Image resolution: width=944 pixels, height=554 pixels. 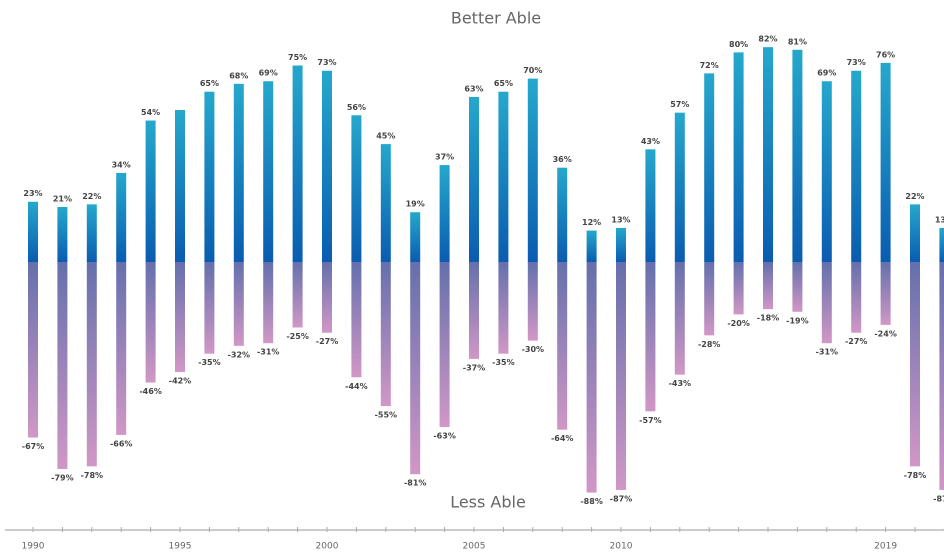 What do you see at coordinates (444, 157) in the screenshot?
I see `data-label: 37%` at bounding box center [444, 157].